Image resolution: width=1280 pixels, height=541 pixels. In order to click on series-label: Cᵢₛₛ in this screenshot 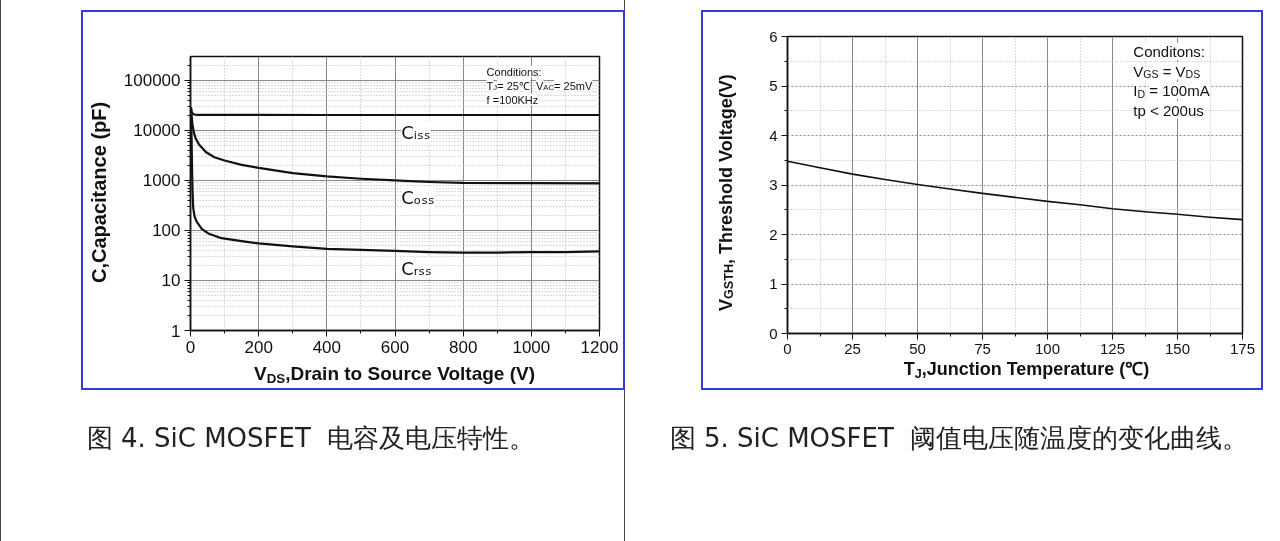, I will do `click(416, 132)`.